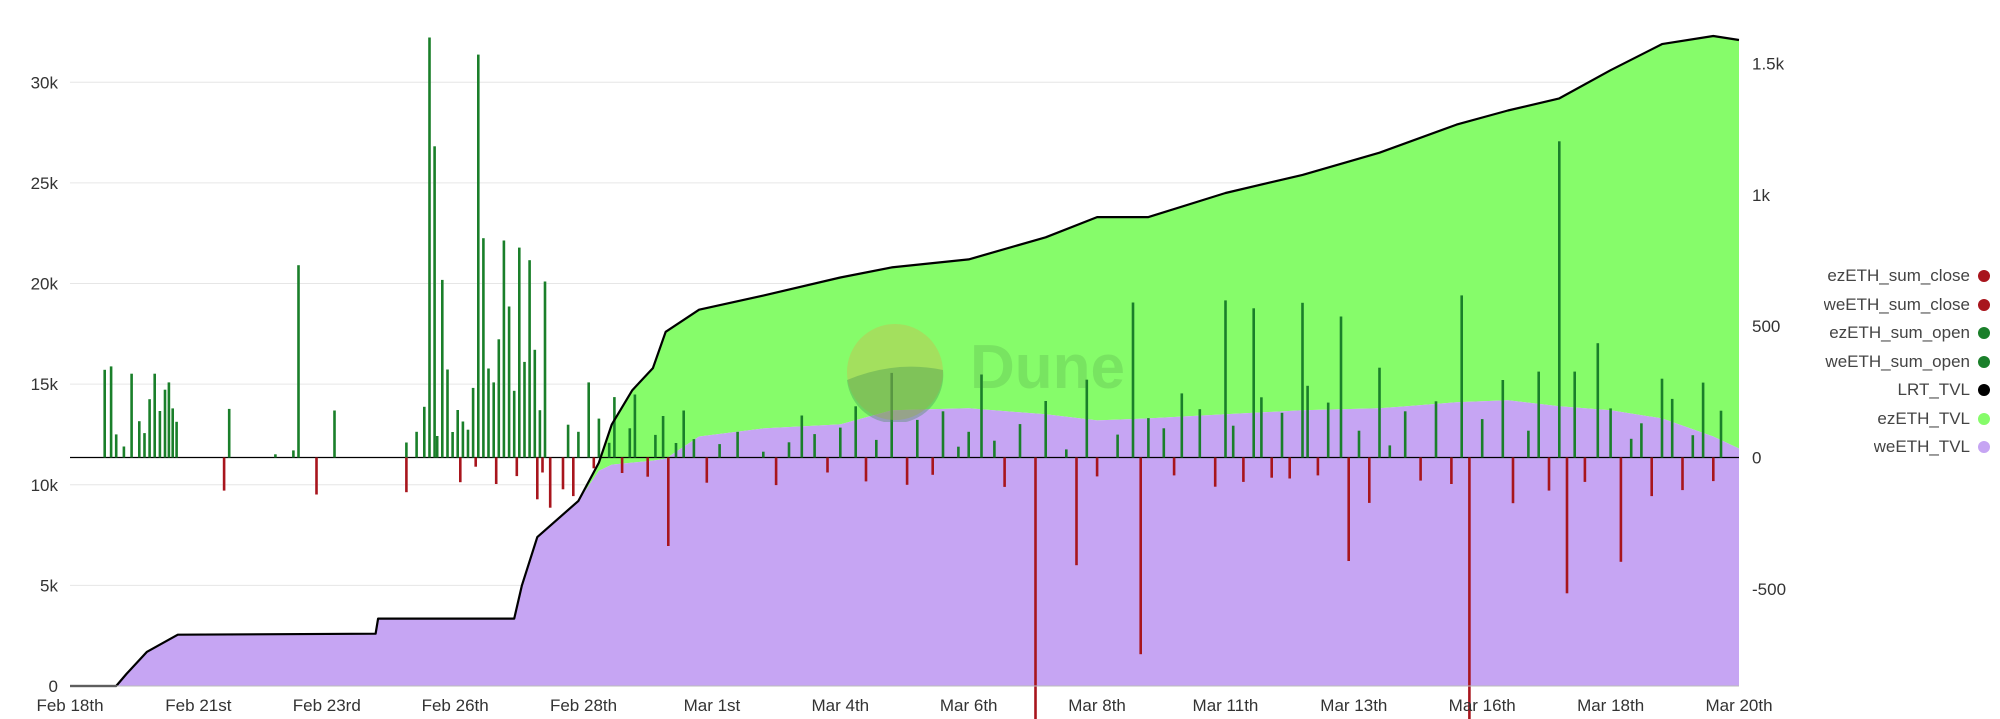 The image size is (2000, 719). What do you see at coordinates (1897, 361) in the screenshot?
I see `legend-label: weETH_sum_open` at bounding box center [1897, 361].